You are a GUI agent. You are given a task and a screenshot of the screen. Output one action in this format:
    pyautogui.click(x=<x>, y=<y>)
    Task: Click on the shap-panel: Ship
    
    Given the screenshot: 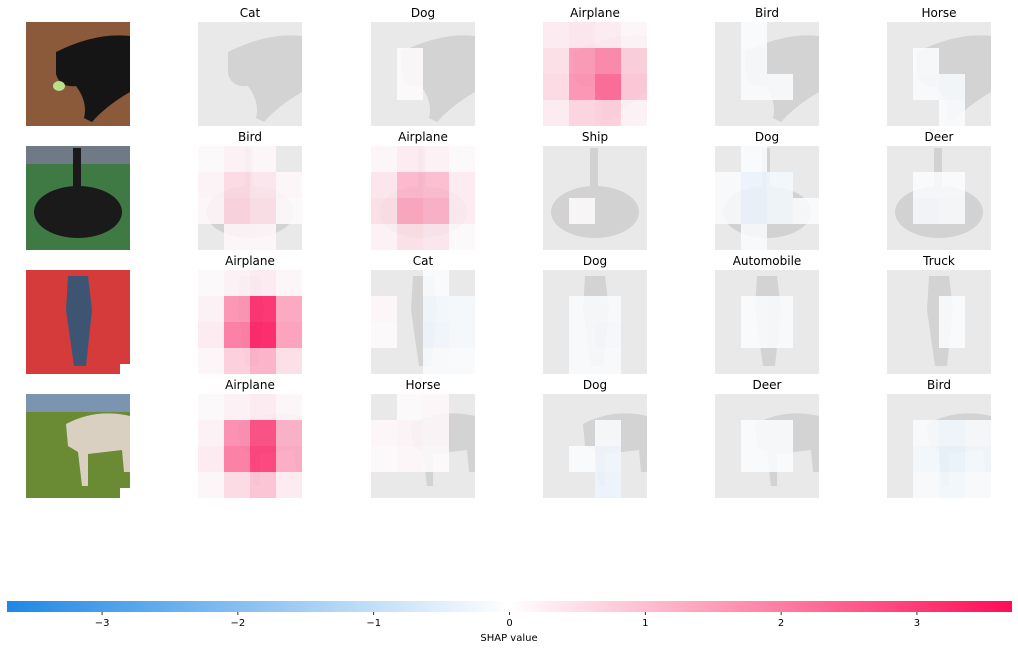 What is the action you would take?
    pyautogui.click(x=595, y=190)
    